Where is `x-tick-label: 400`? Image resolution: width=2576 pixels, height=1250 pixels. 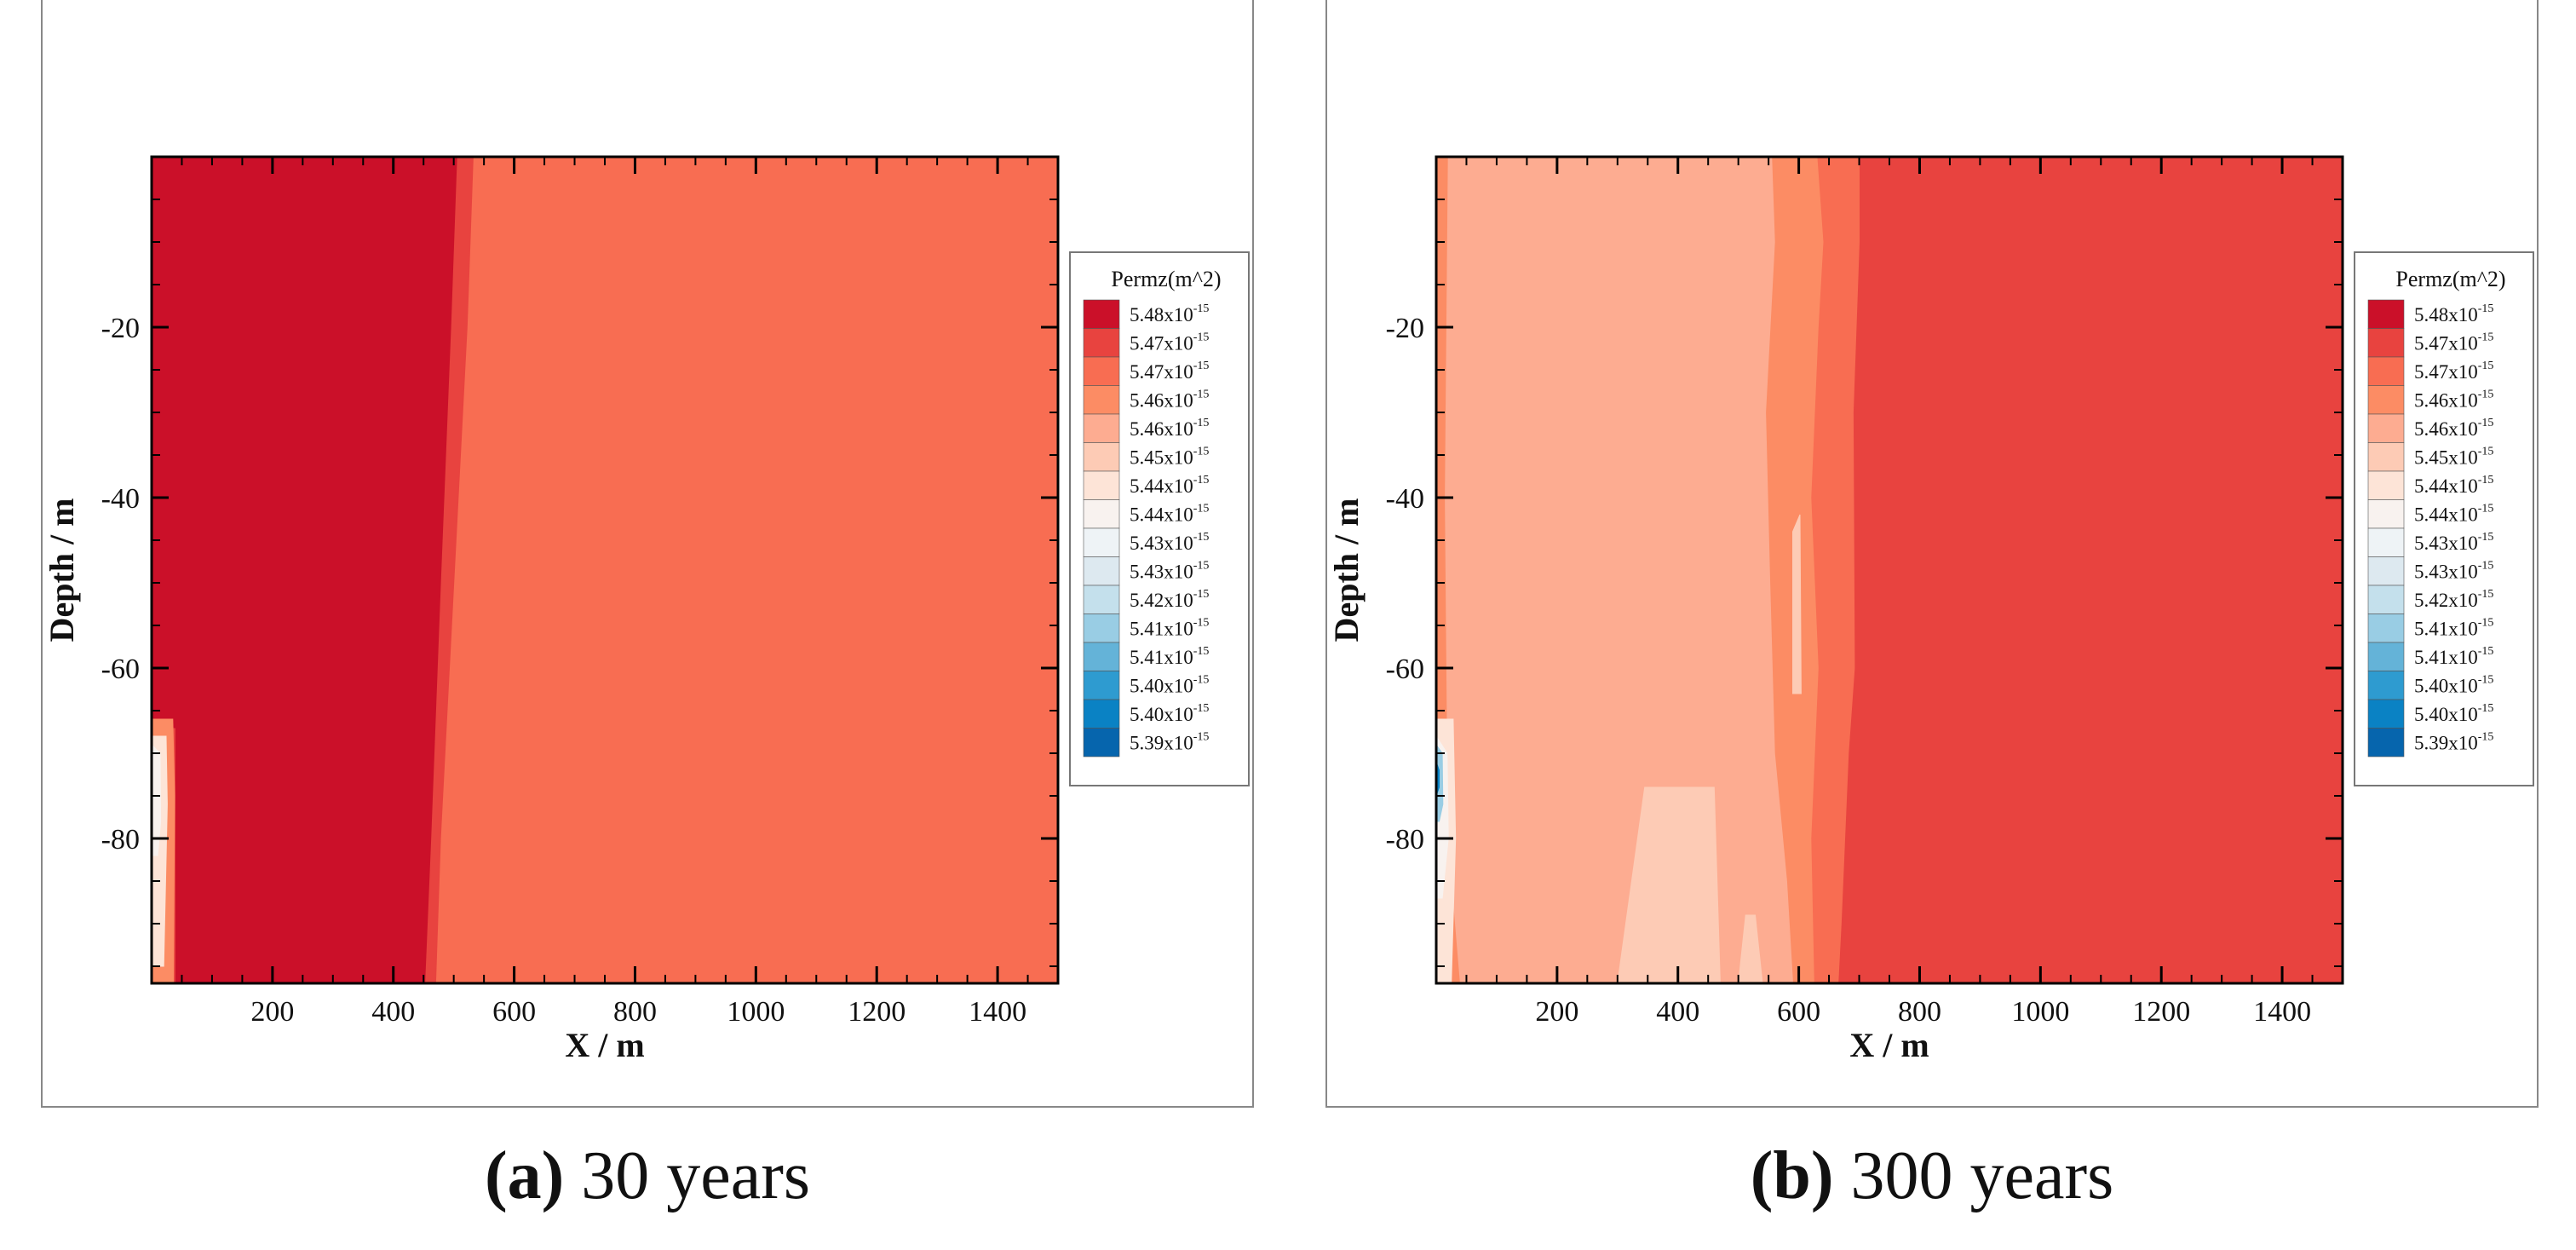
x-tick-label: 400 is located at coordinates (393, 1012).